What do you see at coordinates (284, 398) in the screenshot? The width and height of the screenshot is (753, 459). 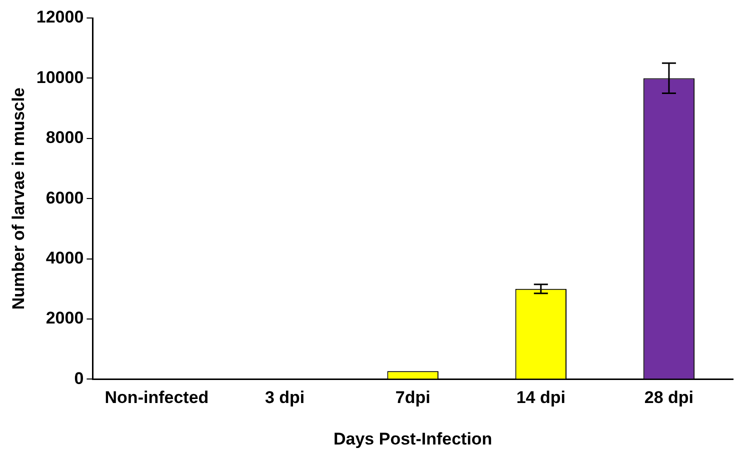 I see `x-tick-label: 3 dpi` at bounding box center [284, 398].